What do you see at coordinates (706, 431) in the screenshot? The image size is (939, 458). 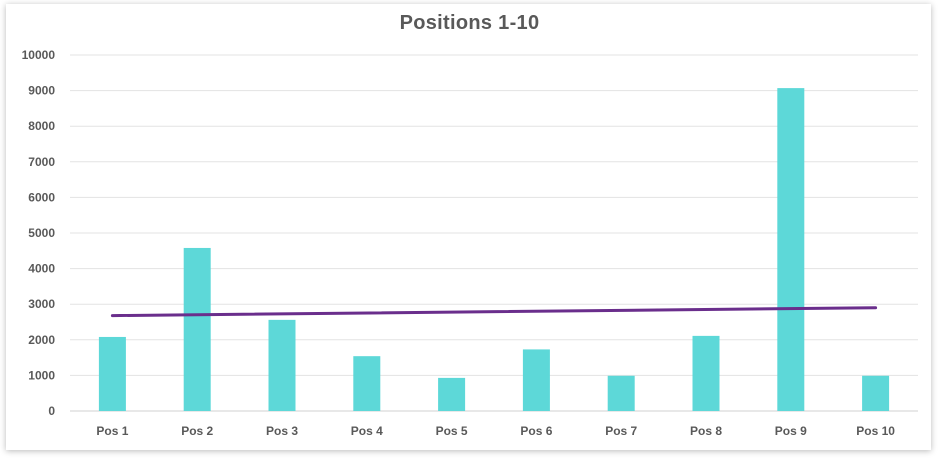 I see `x-tick-label: Pos 8` at bounding box center [706, 431].